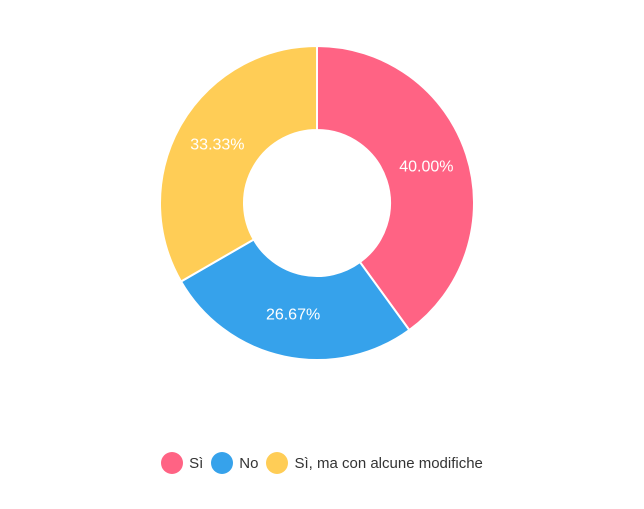 This screenshot has height=509, width=644. I want to click on legend-item-si-modifiche: Sì, ma con alcune modifiche, so click(374, 463).